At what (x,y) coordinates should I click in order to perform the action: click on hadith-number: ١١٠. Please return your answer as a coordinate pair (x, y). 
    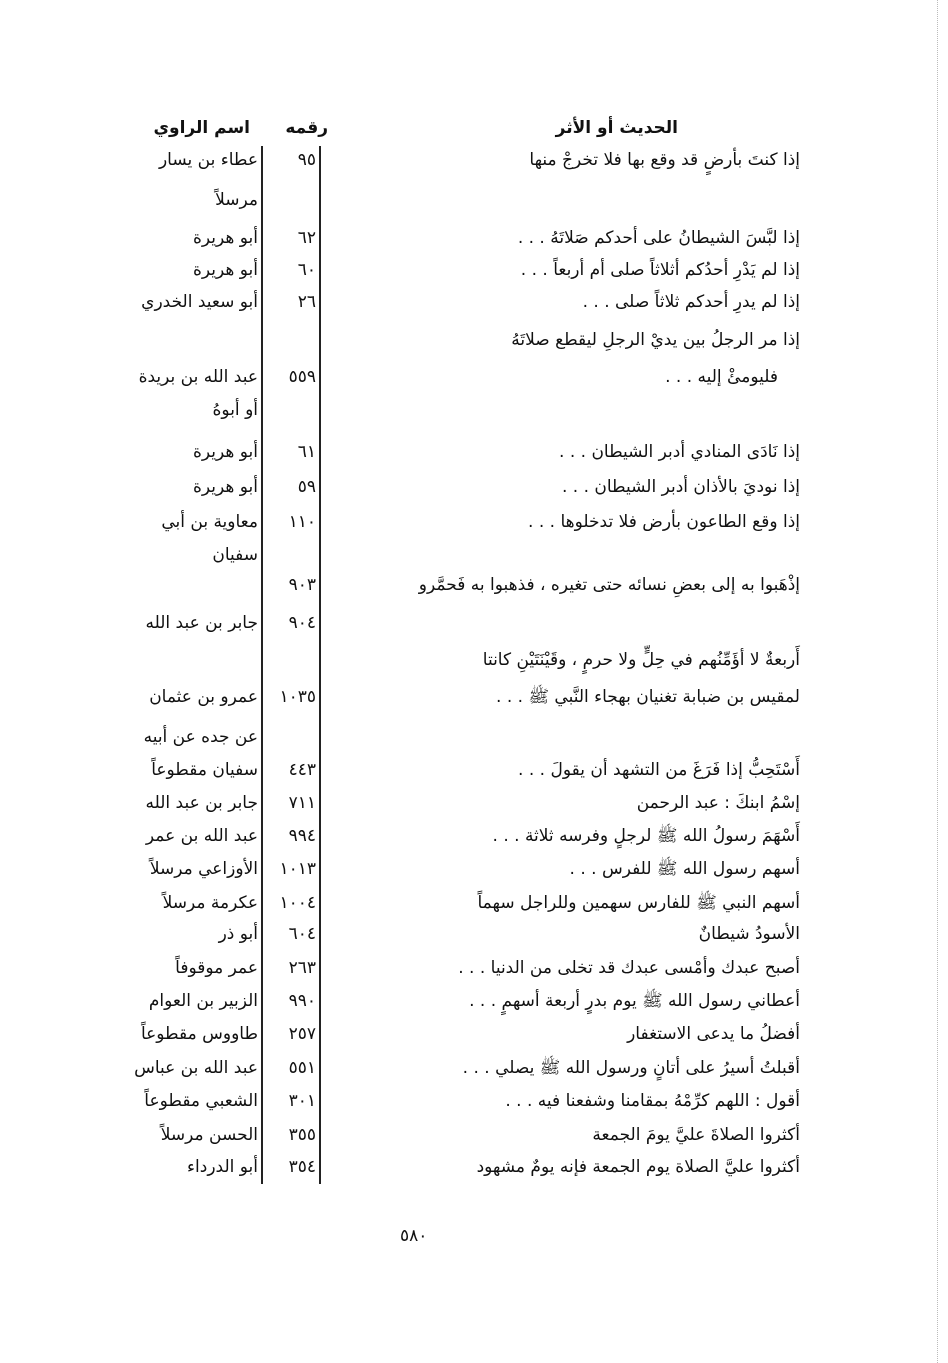
    Looking at the image, I should click on (302, 522).